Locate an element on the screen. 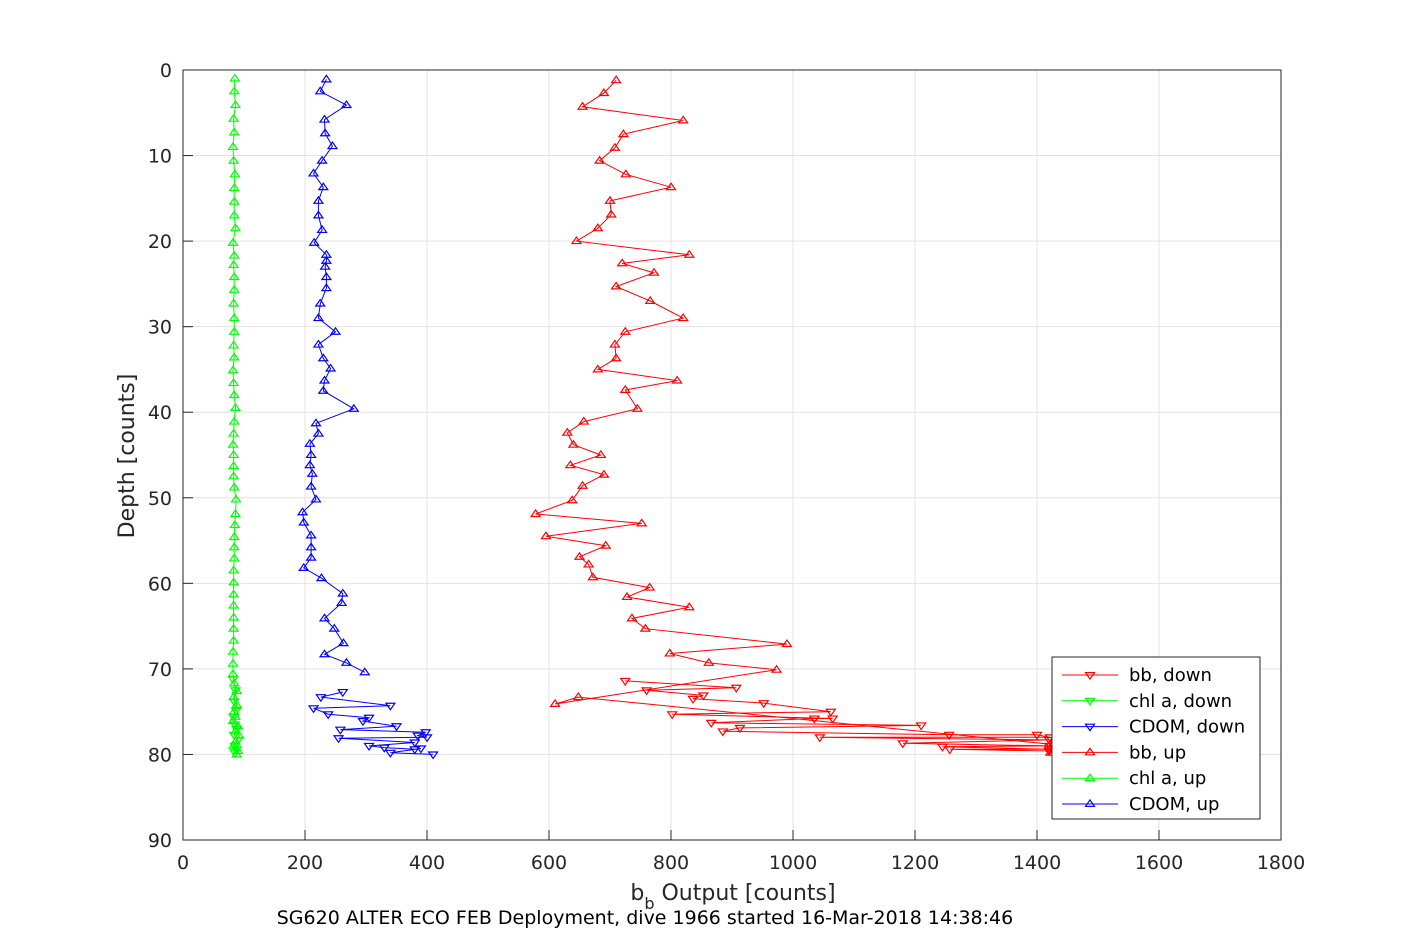 This screenshot has width=1417, height=945. legend-marker-cdom-up is located at coordinates (1090, 803).